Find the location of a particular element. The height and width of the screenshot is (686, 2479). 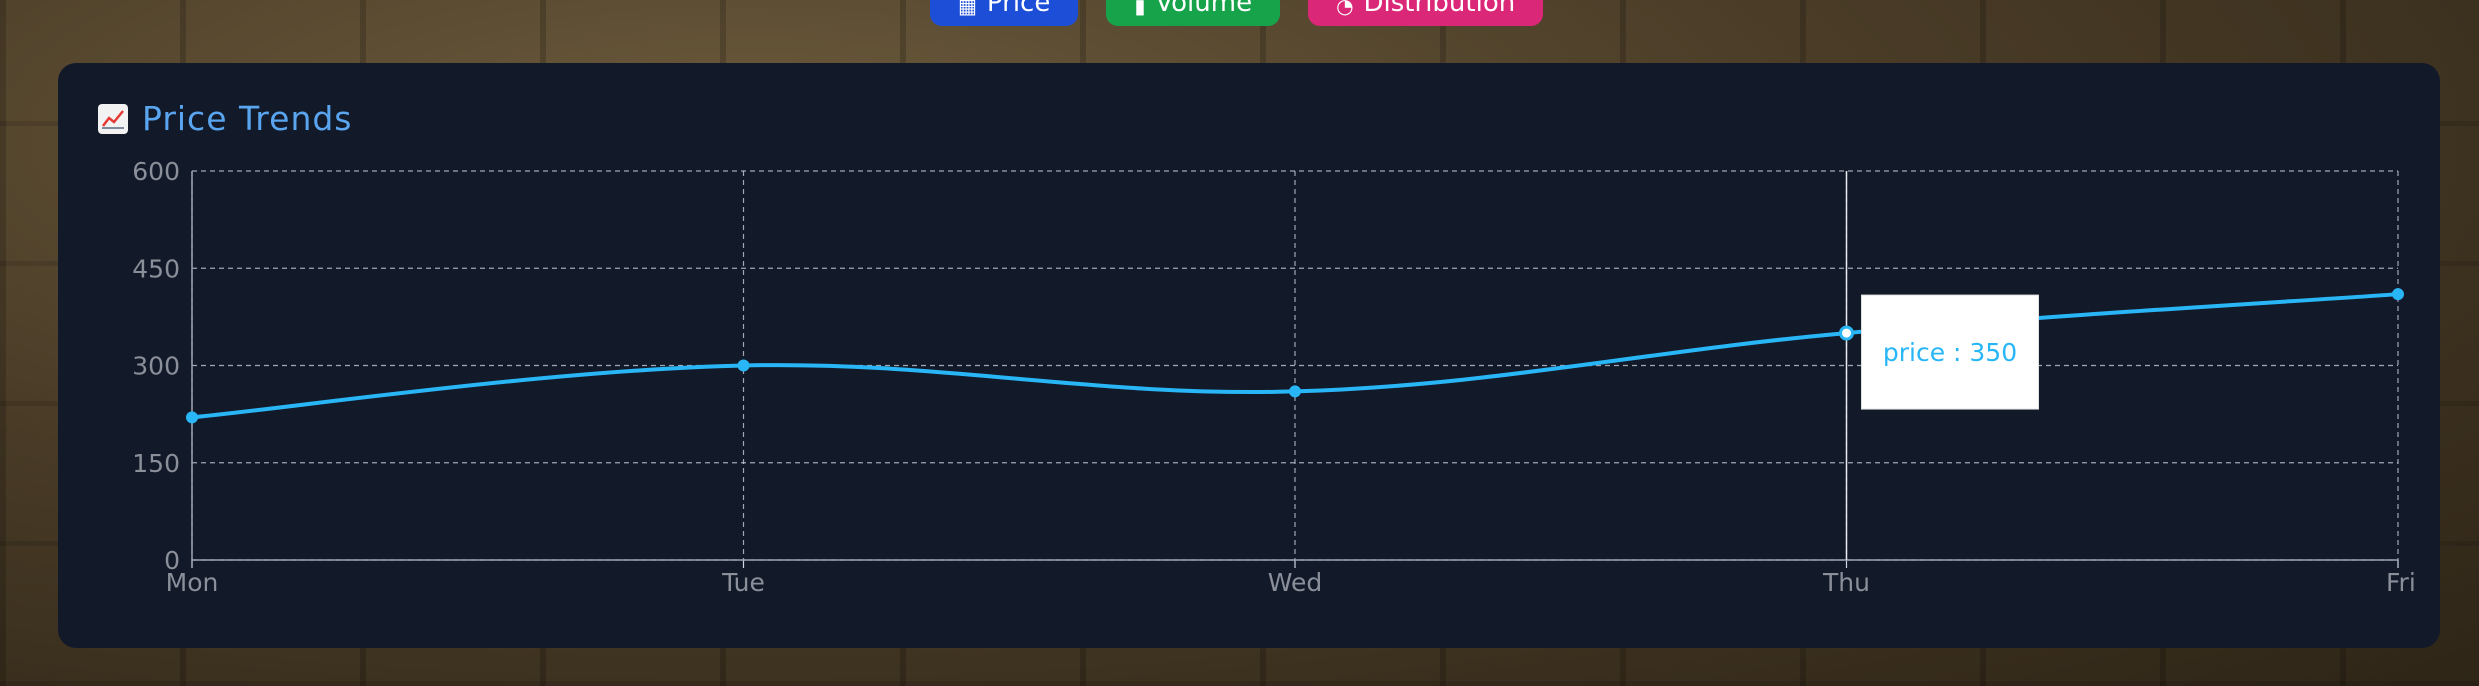

panel-header: Price Trends is located at coordinates (225, 118).